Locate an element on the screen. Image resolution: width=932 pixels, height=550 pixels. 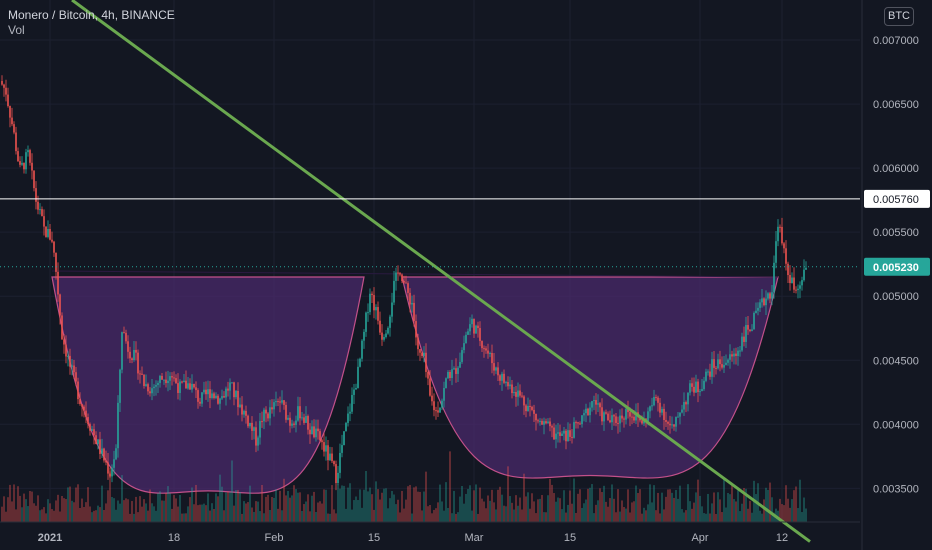
volume-legend-label: Vol is located at coordinates (16, 30).